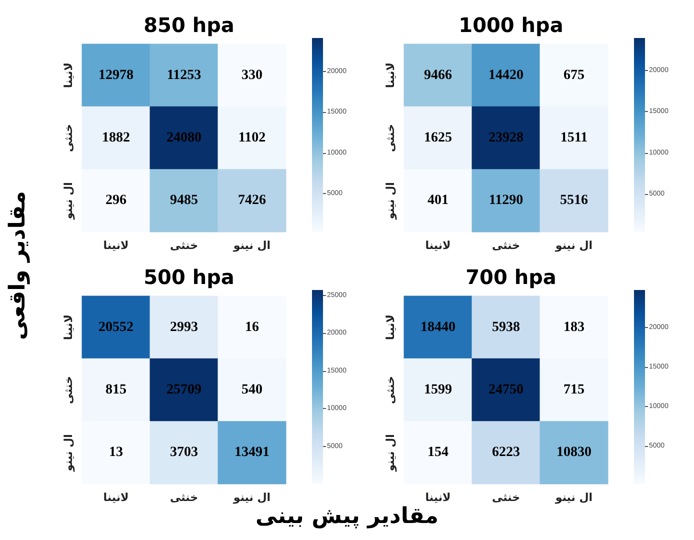  I want to click on y-axis-title: مقادیر واقعی, so click(18, 266).